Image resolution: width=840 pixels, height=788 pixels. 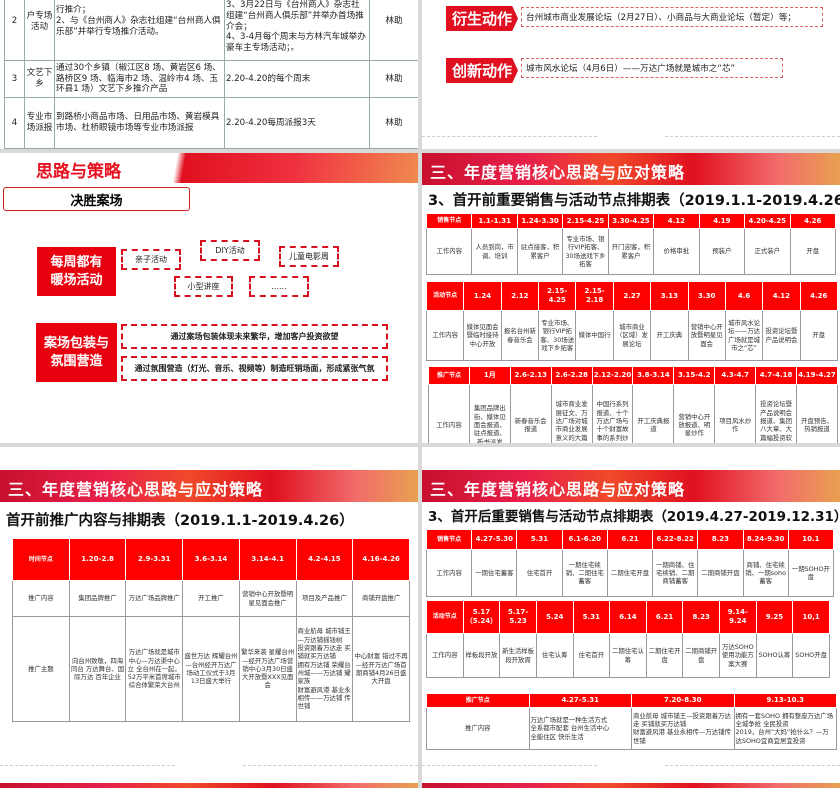 What do you see at coordinates (151, 259) in the screenshot?
I see `activity-item: 亲子活动` at bounding box center [151, 259].